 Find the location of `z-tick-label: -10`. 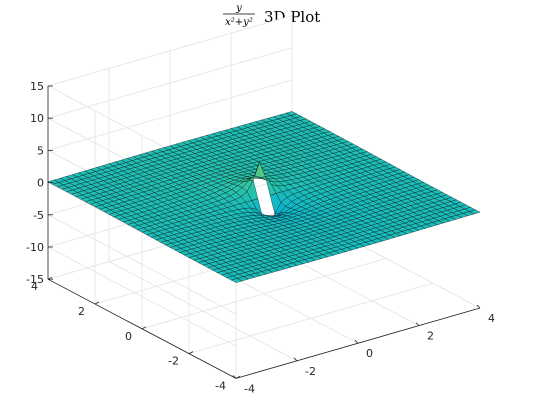

z-tick-label: -10 is located at coordinates (35, 247).